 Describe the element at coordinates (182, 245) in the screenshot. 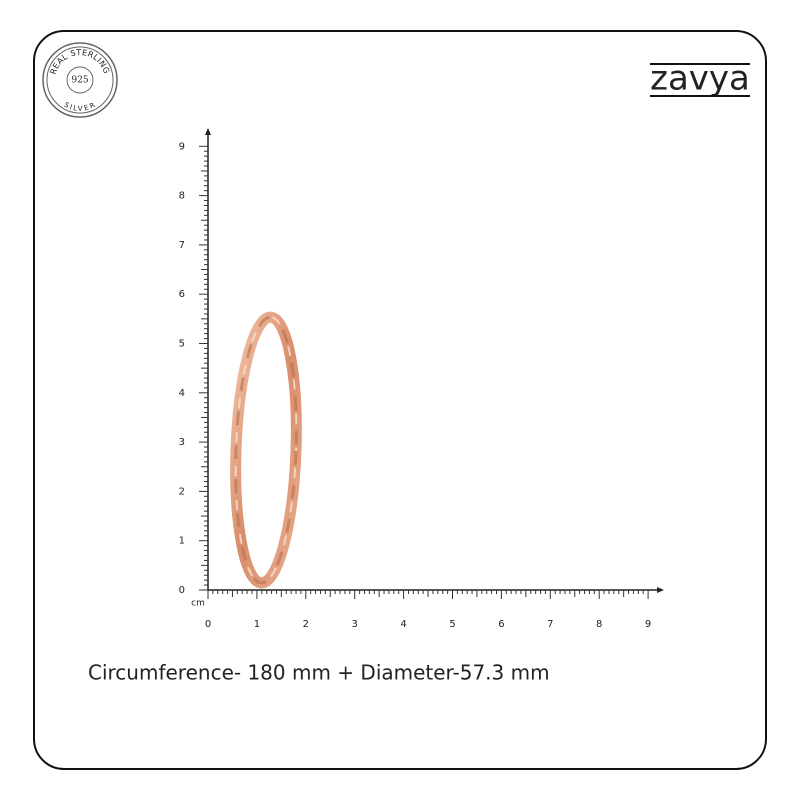

I see `y-tick-label: 7` at that location.